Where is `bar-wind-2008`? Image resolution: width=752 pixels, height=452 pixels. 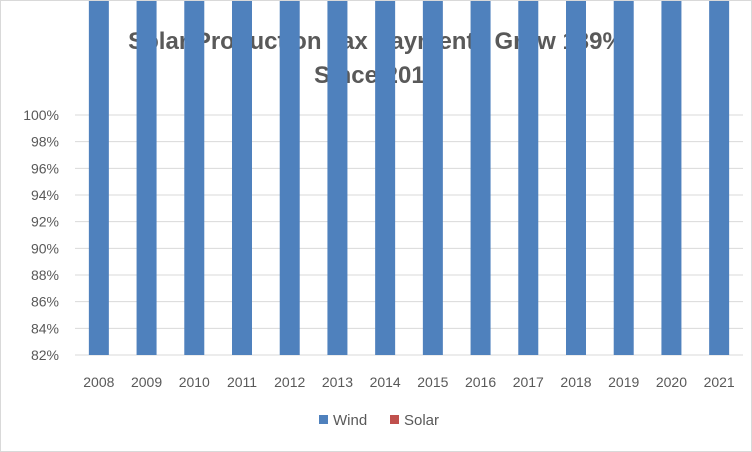 bar-wind-2008 is located at coordinates (98, 178).